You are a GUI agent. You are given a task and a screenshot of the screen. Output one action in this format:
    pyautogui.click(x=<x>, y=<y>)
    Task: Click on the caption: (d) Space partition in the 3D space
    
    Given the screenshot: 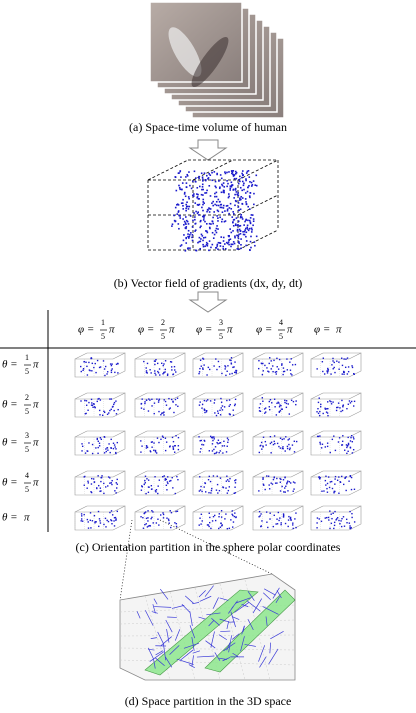 What is the action you would take?
    pyautogui.click(x=208, y=701)
    